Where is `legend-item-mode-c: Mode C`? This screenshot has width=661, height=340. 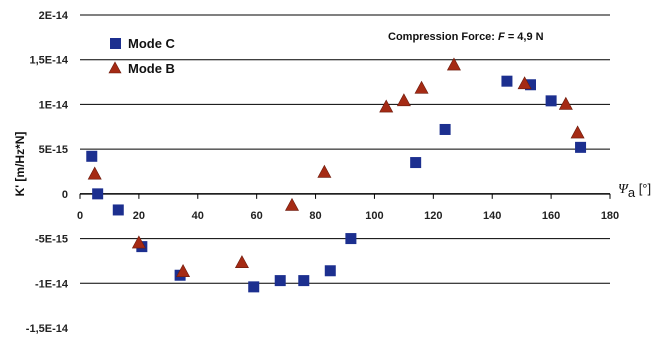
legend-item-mode-c: Mode C is located at coordinates (143, 43).